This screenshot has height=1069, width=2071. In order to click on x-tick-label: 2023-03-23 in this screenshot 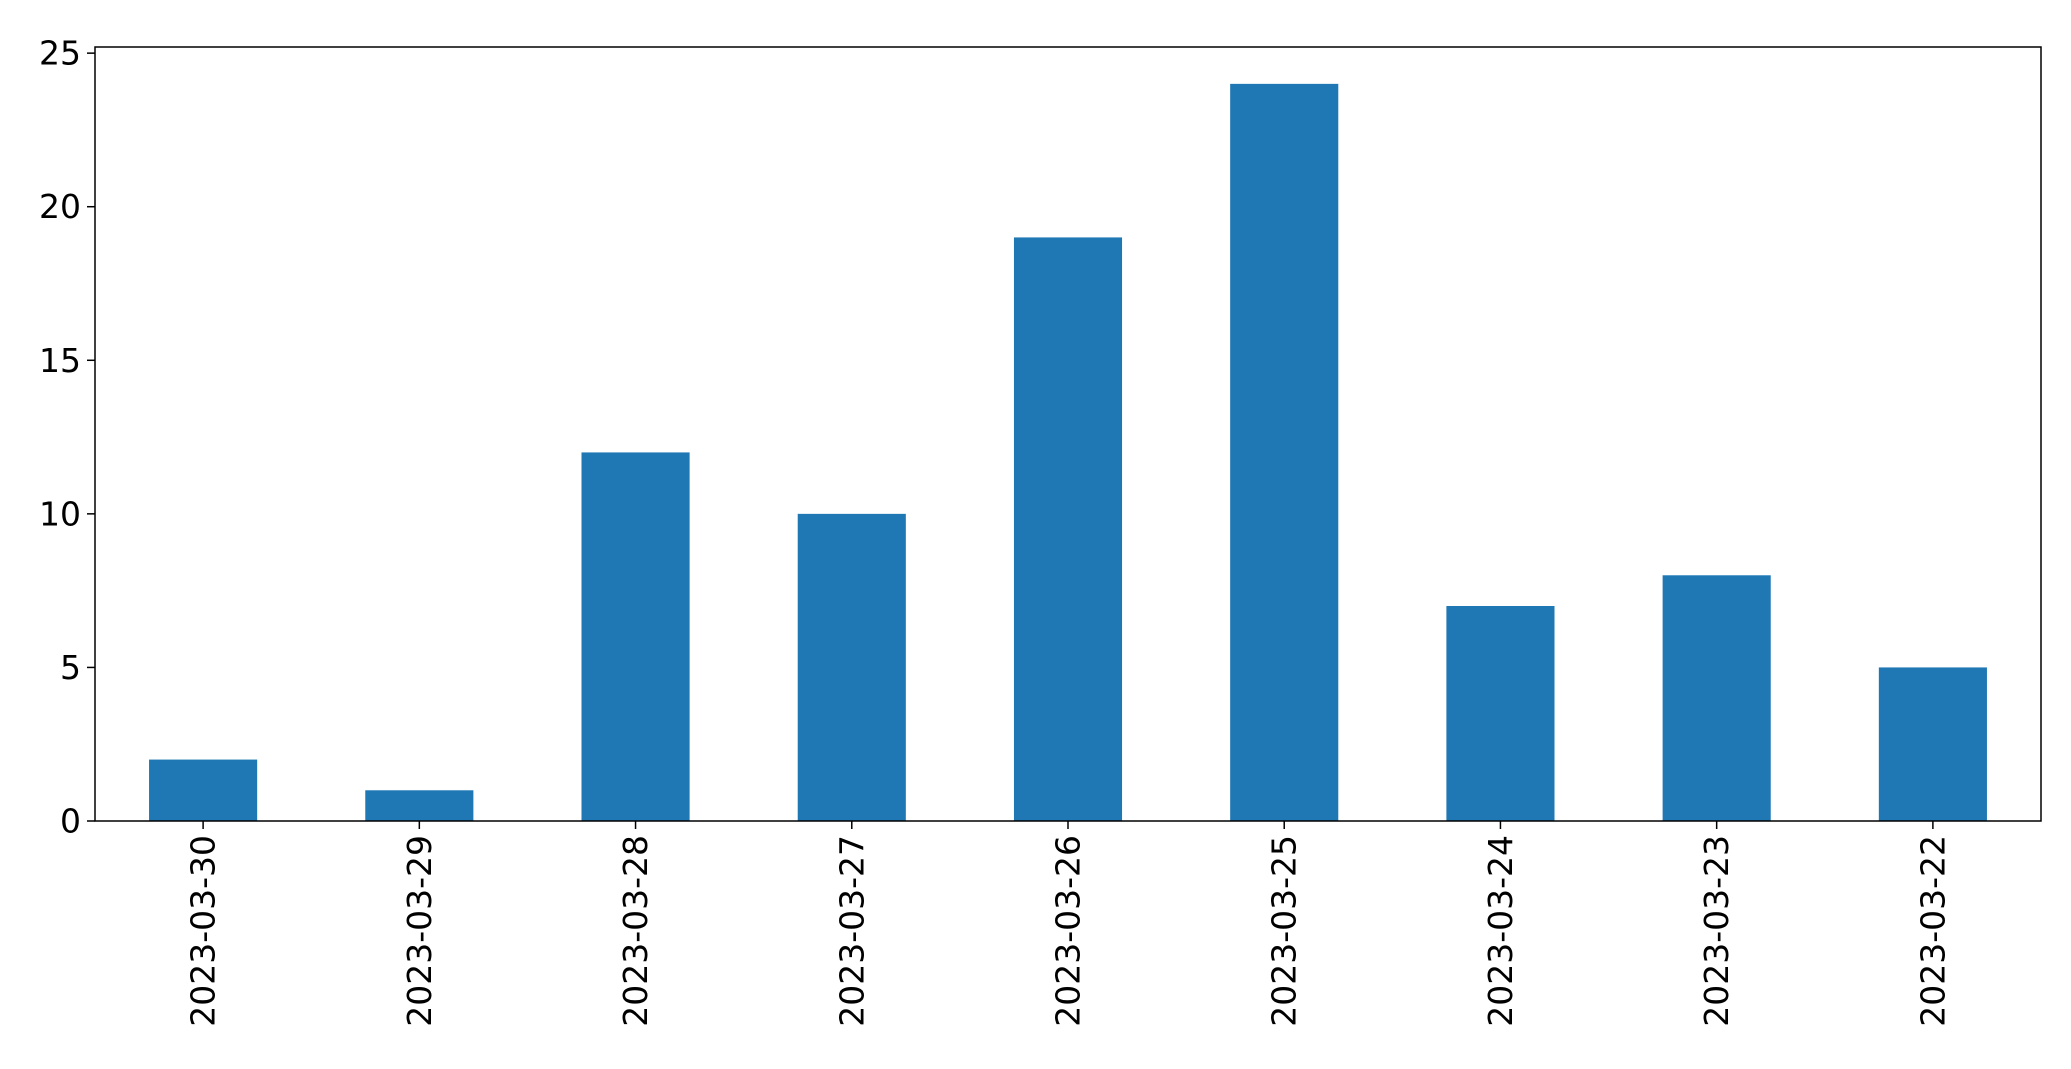, I will do `click(1716, 931)`.